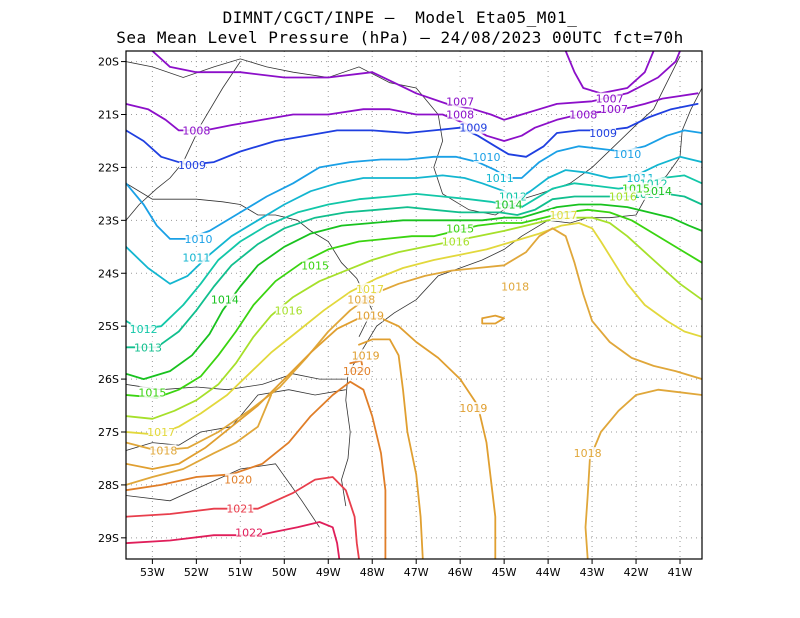 This screenshot has height=618, width=800. Describe the element at coordinates (152, 572) in the screenshot. I see `lon-tick-label: 53W` at that location.